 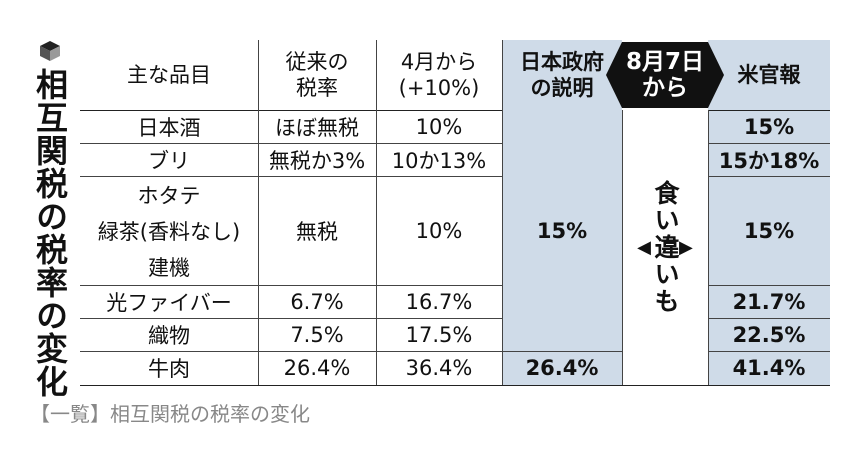 What do you see at coordinates (769, 230) in the screenshot?
I see `row3-us: 15%` at bounding box center [769, 230].